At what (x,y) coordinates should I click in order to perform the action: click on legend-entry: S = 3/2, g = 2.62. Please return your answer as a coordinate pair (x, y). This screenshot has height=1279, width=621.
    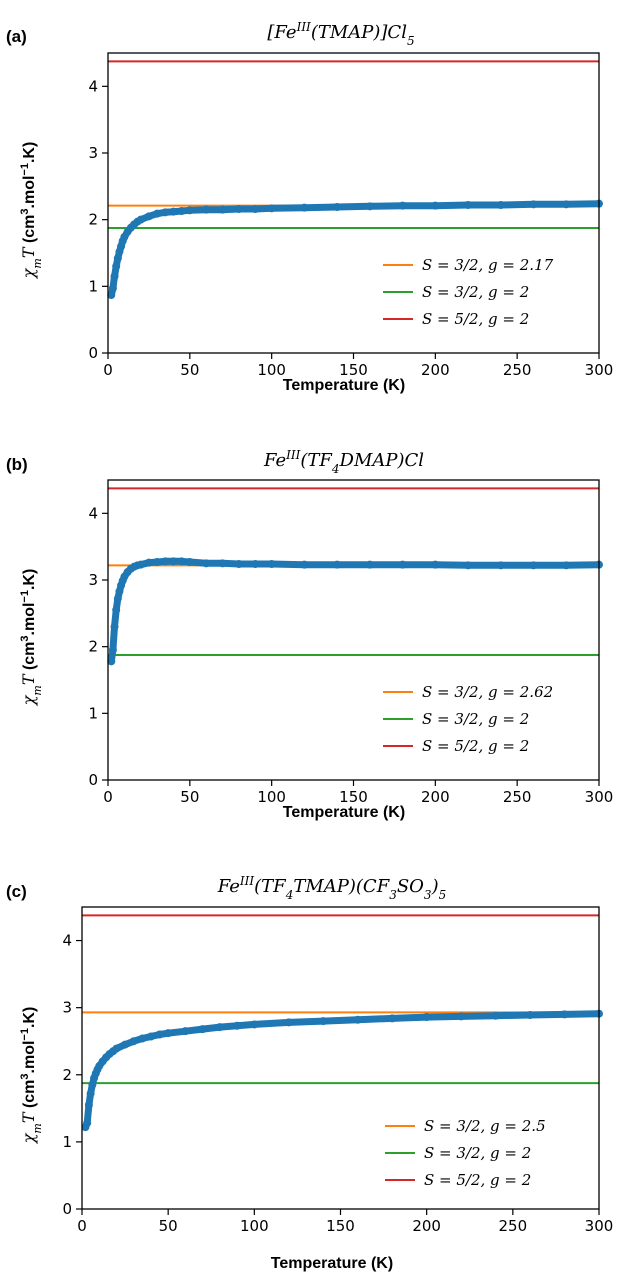
    Looking at the image, I should click on (487, 692).